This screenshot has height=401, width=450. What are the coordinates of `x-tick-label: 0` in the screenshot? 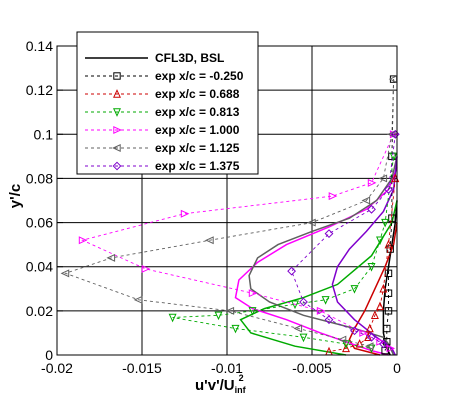 It's located at (397, 368).